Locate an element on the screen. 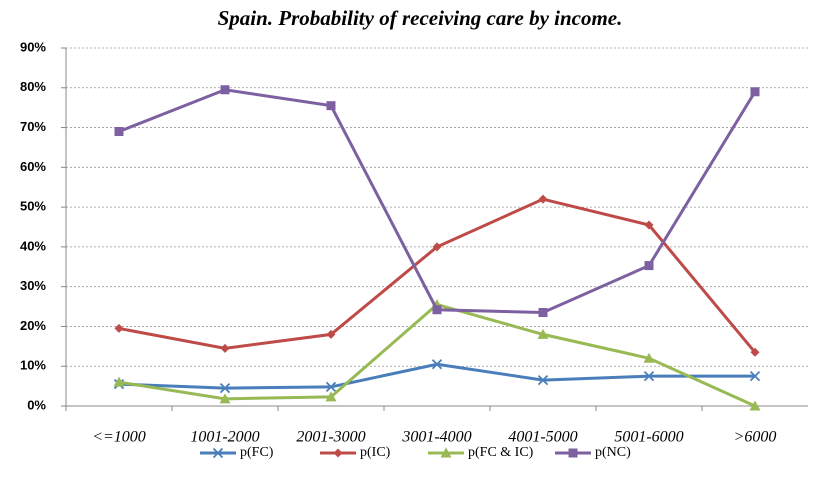  y-tick-label: 80% is located at coordinates (33, 86).